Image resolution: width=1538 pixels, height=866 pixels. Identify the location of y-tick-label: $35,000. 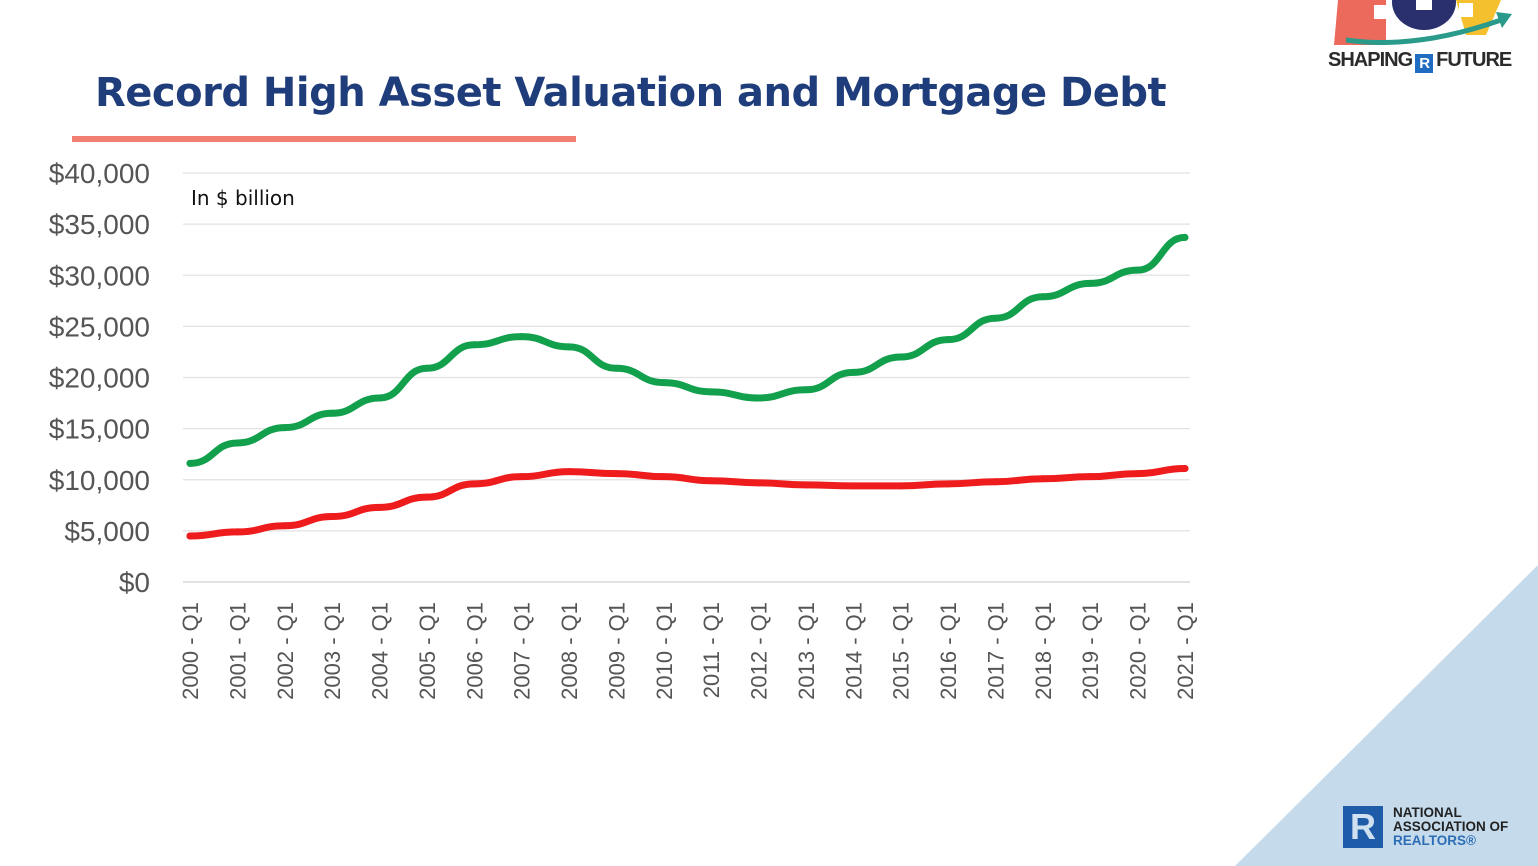
(99, 224).